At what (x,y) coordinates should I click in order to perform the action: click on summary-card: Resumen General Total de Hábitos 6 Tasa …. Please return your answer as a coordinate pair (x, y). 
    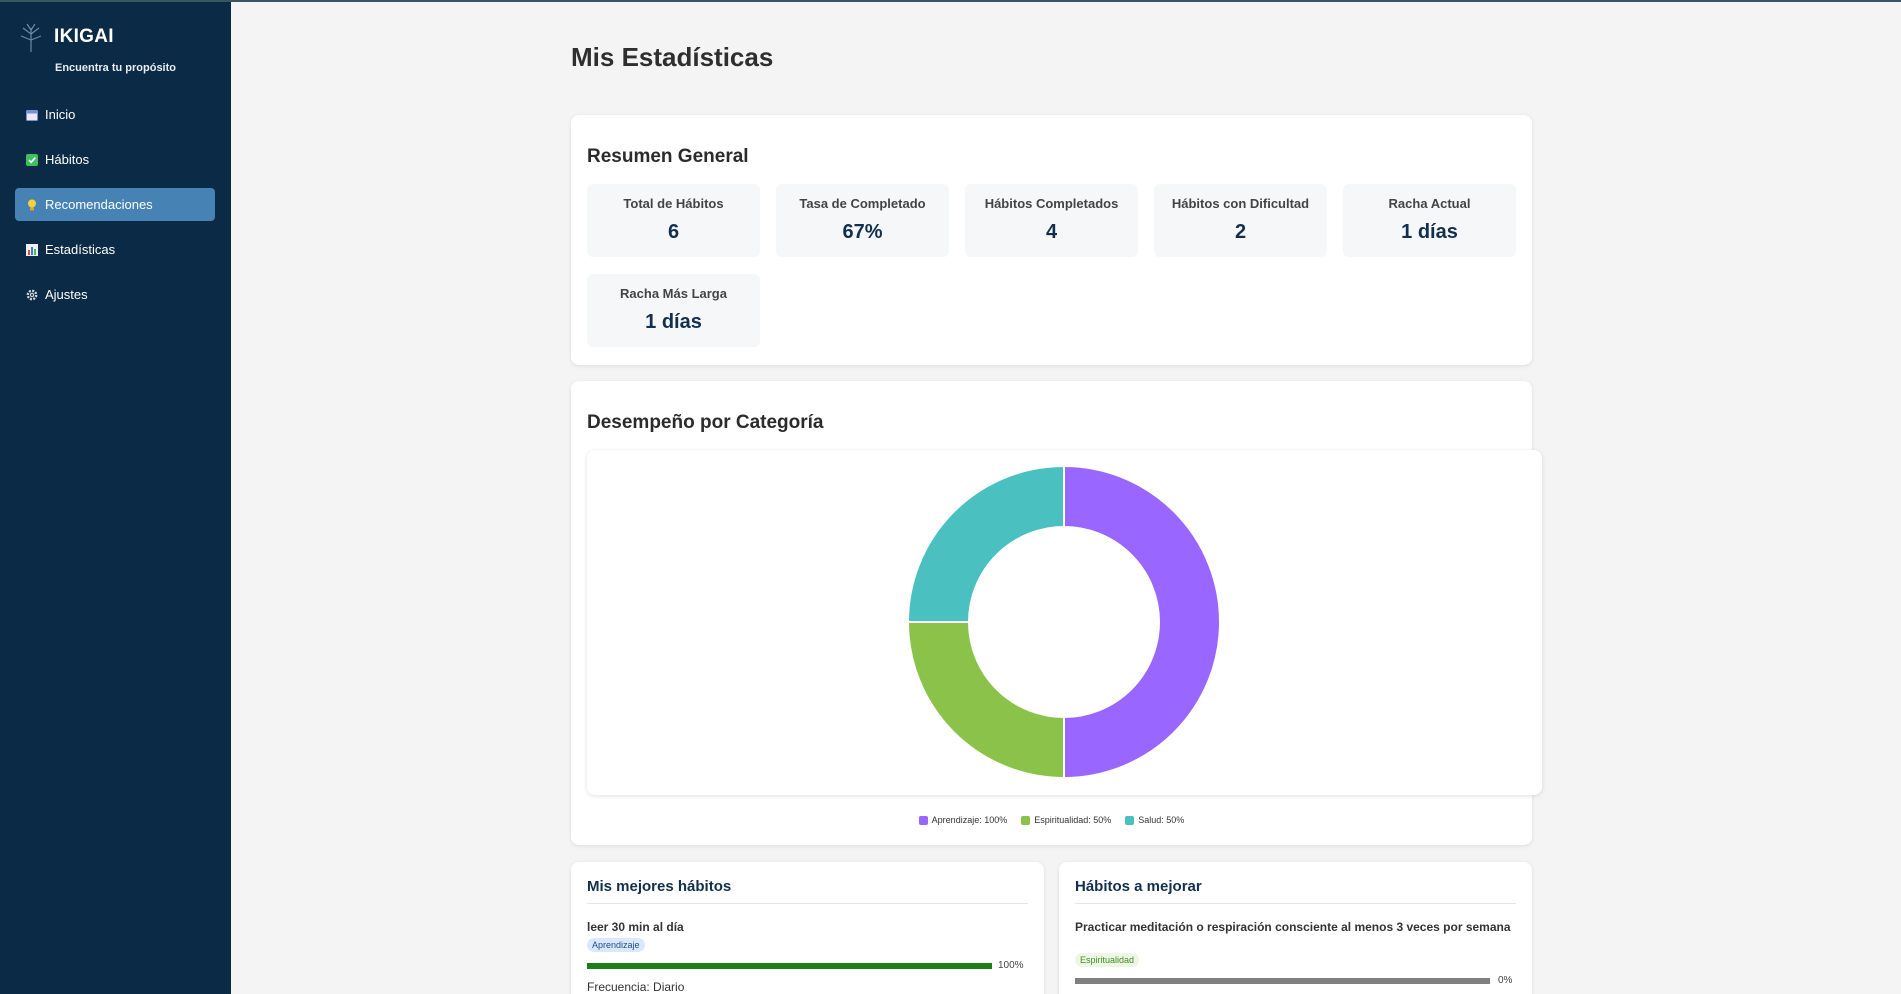
    Looking at the image, I should click on (1051, 240).